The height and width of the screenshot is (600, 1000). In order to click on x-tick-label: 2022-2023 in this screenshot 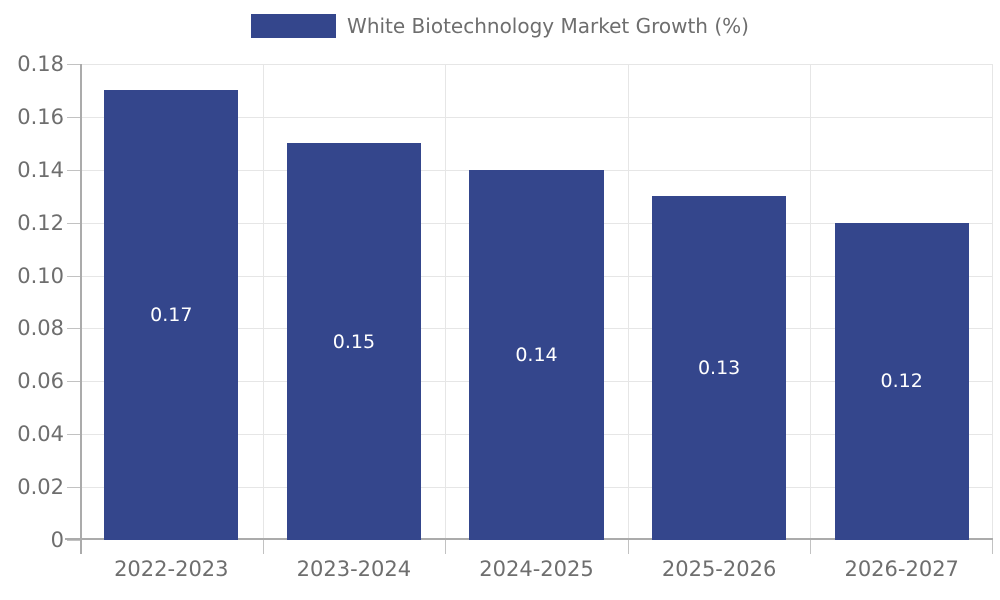, I will do `click(171, 569)`.